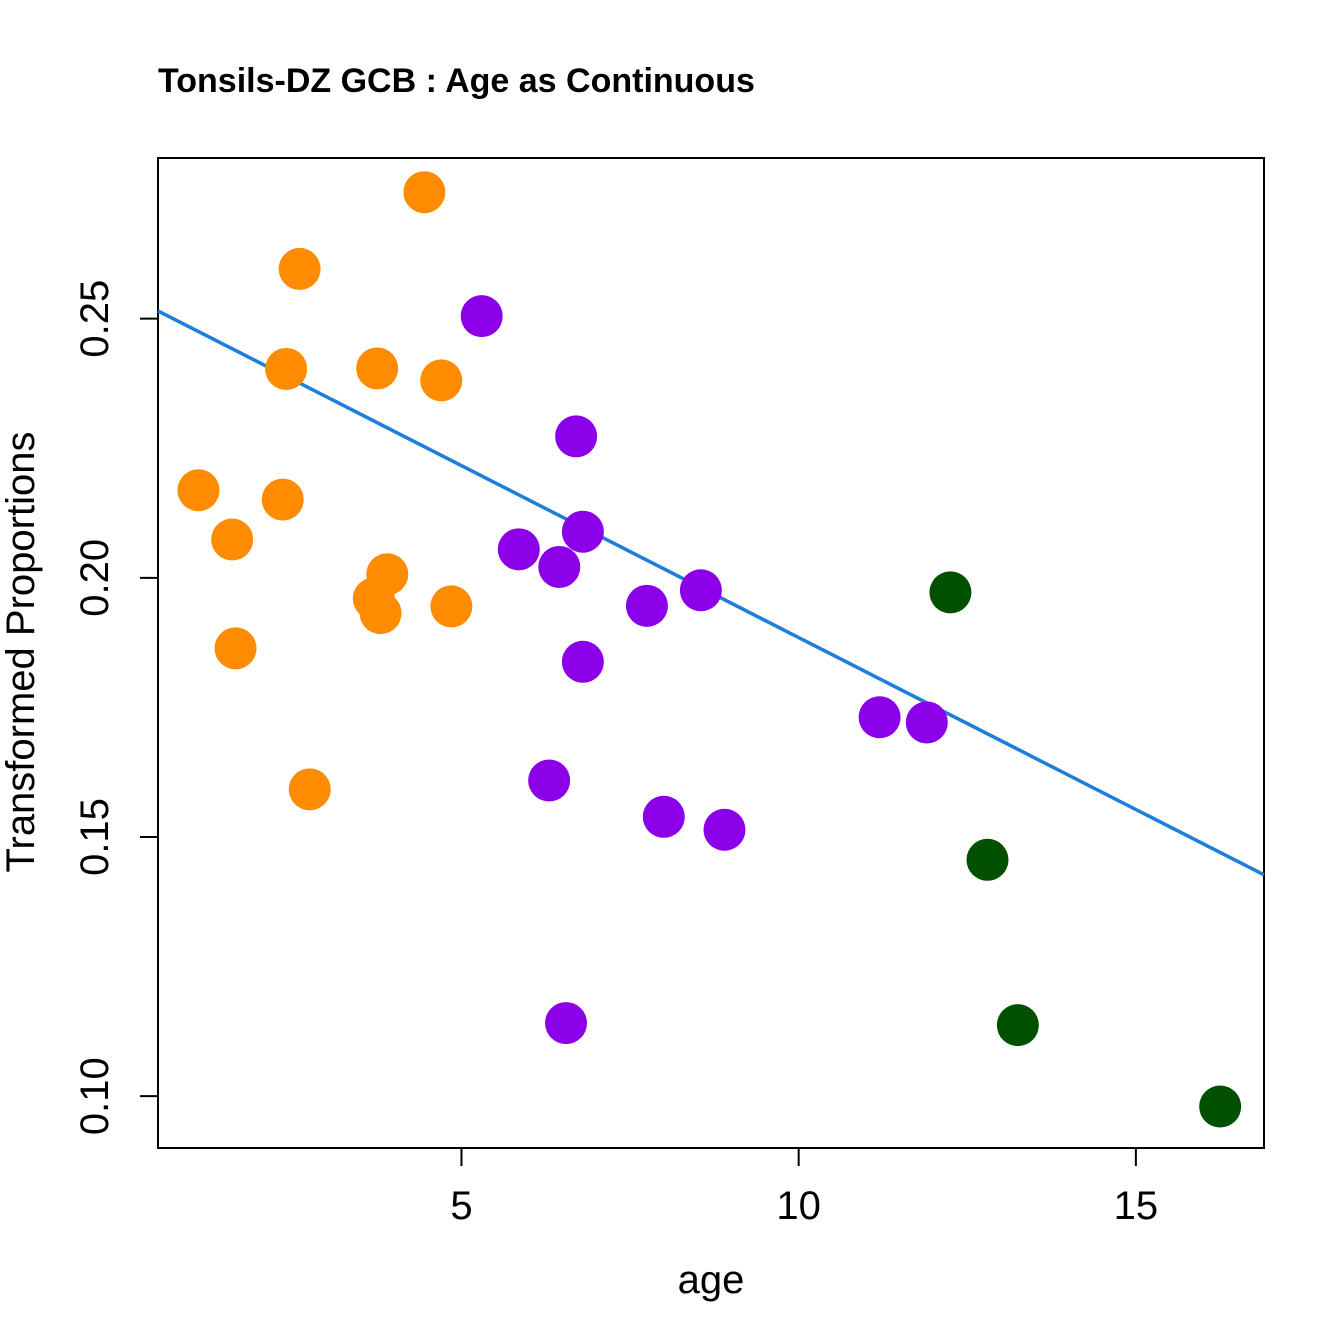 Image resolution: width=1344 pixels, height=1344 pixels. What do you see at coordinates (95, 837) in the screenshot?
I see `y-tick-label: 0.15` at bounding box center [95, 837].